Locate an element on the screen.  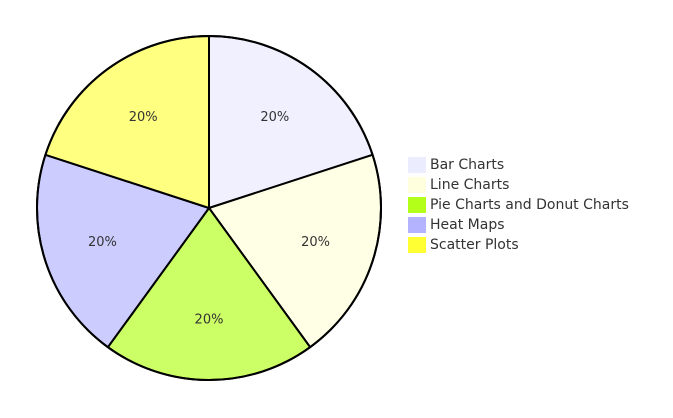
slice-label-line-charts: 20% is located at coordinates (315, 242).